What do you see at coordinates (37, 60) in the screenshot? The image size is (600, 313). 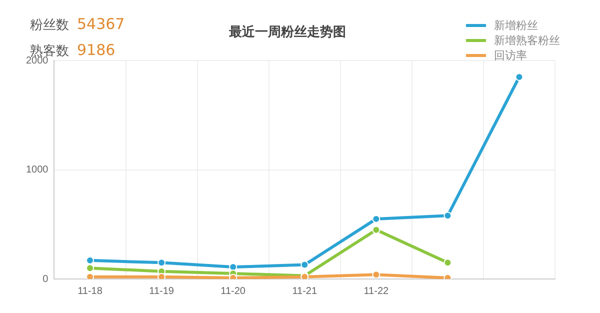 I see `y-tick-label: 2000` at bounding box center [37, 60].